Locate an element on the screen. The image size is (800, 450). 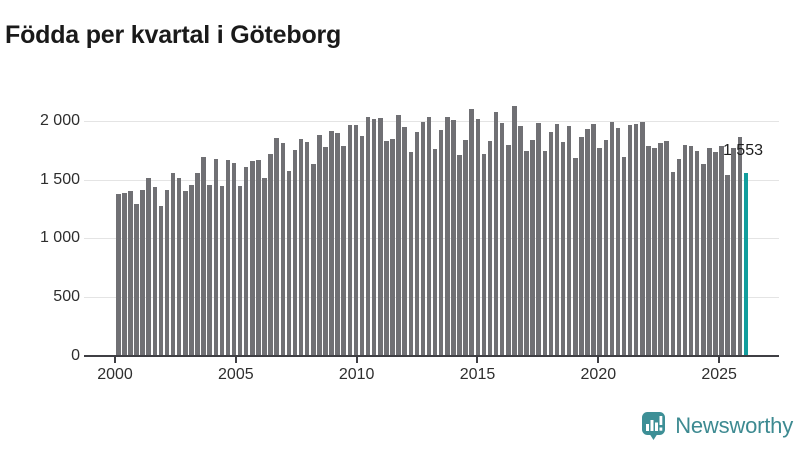
x-tick-label: 2010 is located at coordinates (356, 374).